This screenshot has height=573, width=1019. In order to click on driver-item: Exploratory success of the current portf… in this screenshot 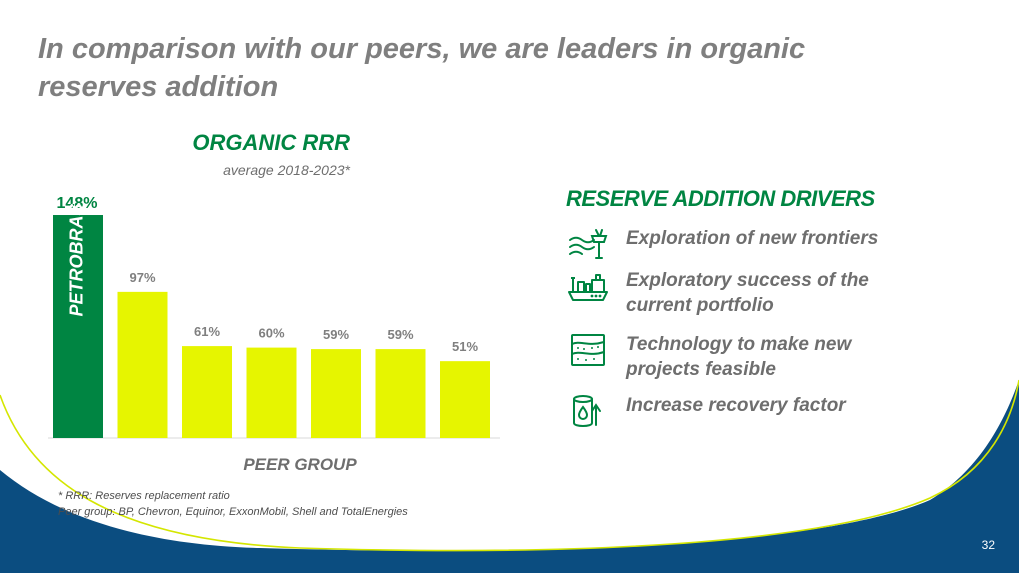, I will do `click(746, 293)`.